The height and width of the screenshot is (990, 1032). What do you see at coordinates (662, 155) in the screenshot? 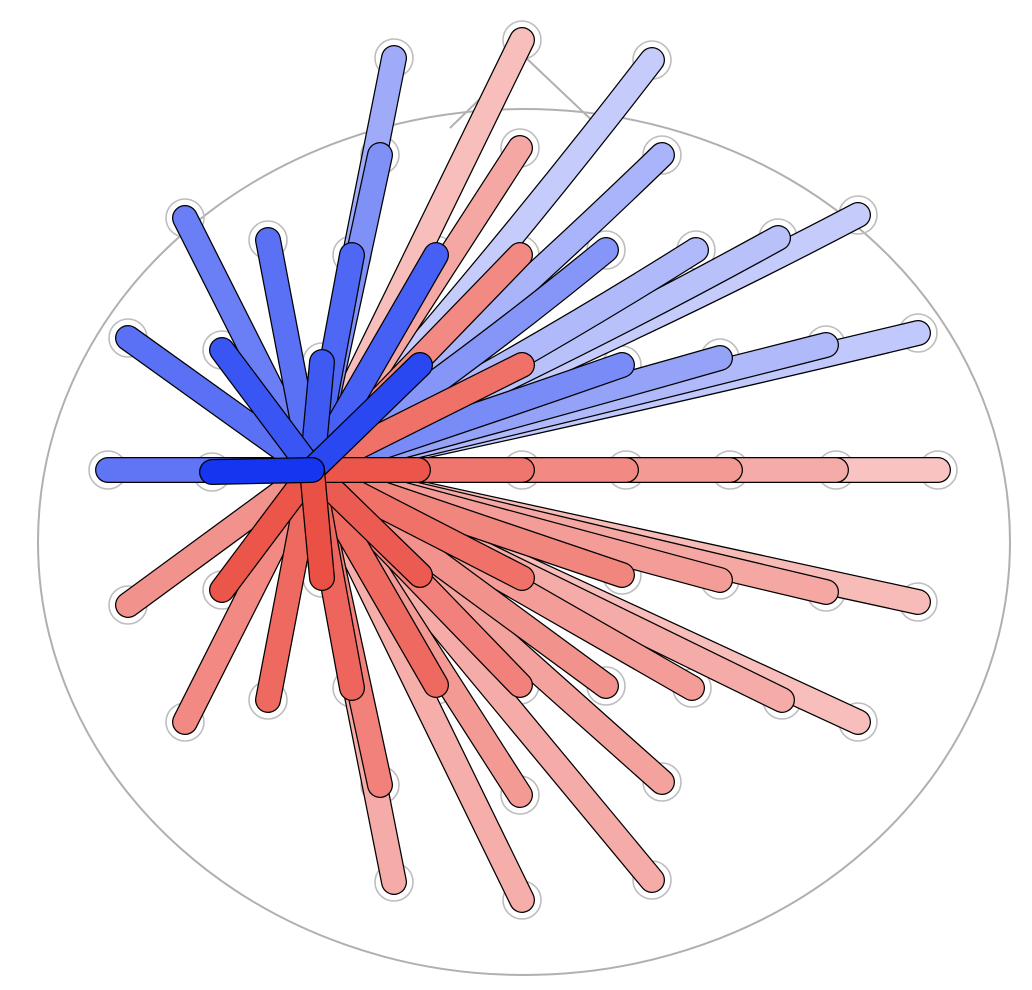
I see `sensor-05-ring` at bounding box center [662, 155].